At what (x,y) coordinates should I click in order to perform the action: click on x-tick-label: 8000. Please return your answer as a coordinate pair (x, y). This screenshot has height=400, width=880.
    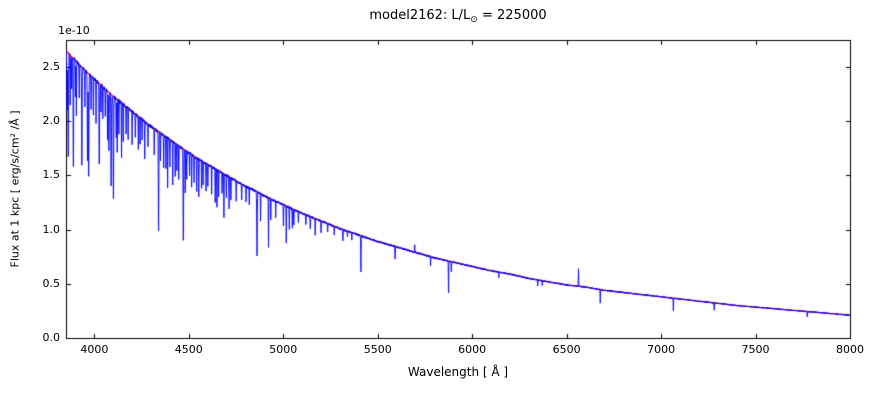
    Looking at the image, I should click on (850, 349).